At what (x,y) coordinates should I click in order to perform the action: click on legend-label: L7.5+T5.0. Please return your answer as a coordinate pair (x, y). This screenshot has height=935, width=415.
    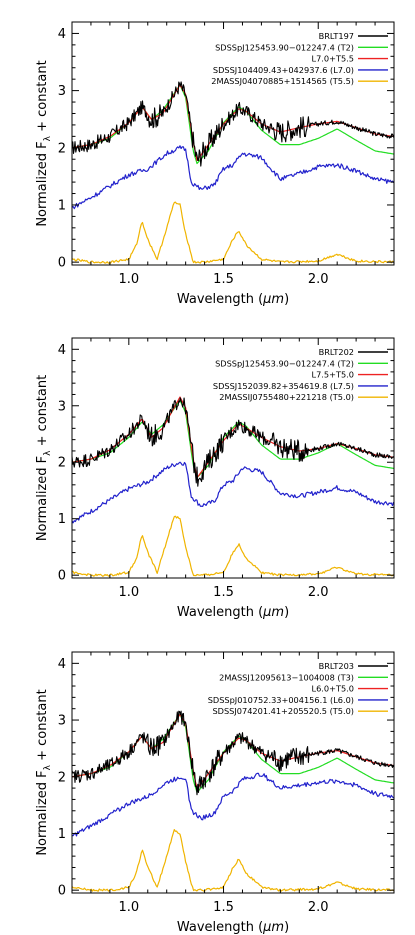
    Looking at the image, I should click on (333, 375).